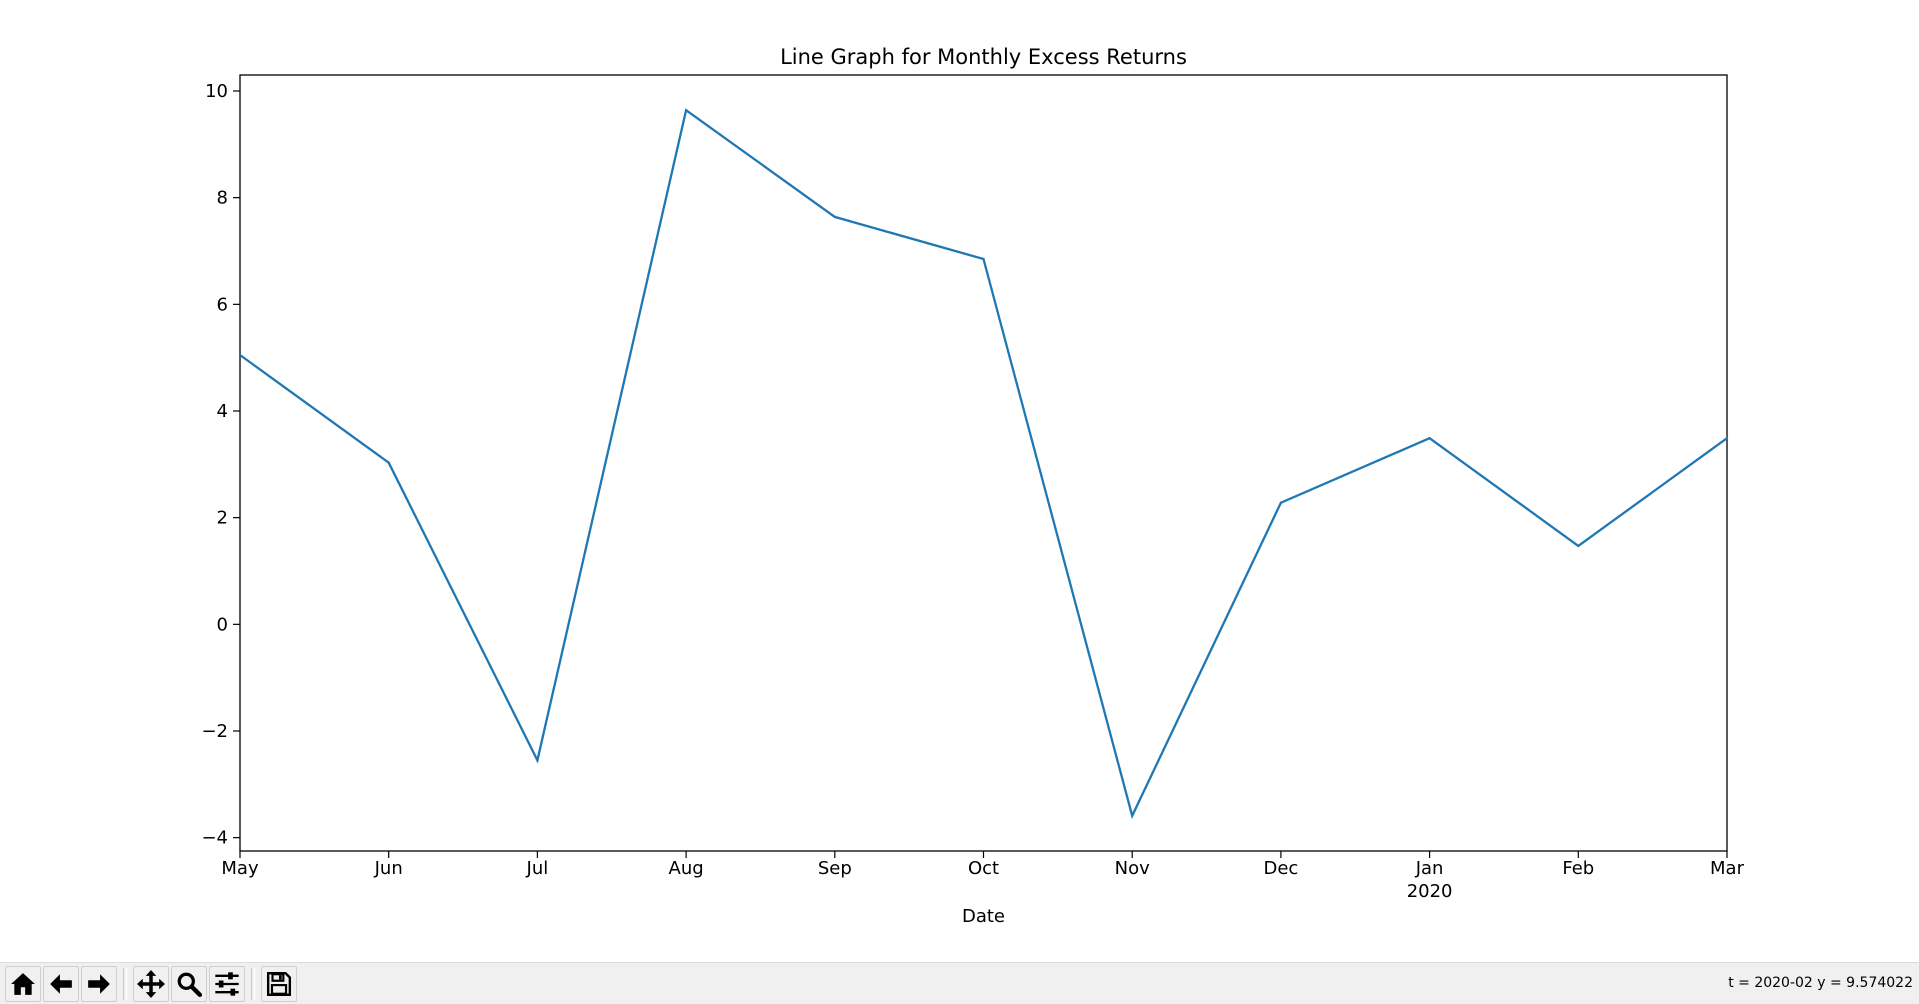 Image resolution: width=1919 pixels, height=1004 pixels. What do you see at coordinates (222, 198) in the screenshot?
I see `y-tick-label: 8` at bounding box center [222, 198].